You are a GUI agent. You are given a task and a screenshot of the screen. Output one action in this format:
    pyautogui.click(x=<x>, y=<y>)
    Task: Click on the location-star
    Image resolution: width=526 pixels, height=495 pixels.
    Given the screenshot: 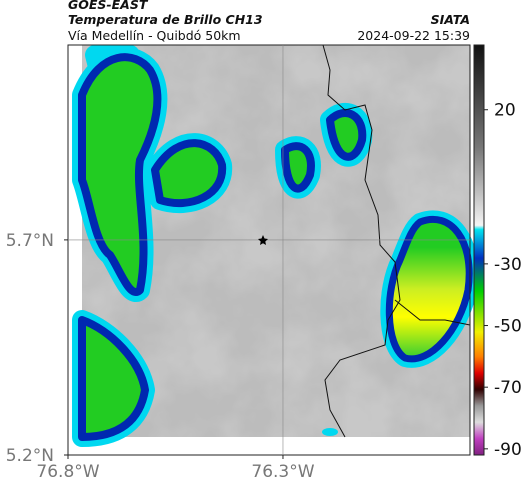 What is the action you would take?
    pyautogui.click(x=263, y=240)
    